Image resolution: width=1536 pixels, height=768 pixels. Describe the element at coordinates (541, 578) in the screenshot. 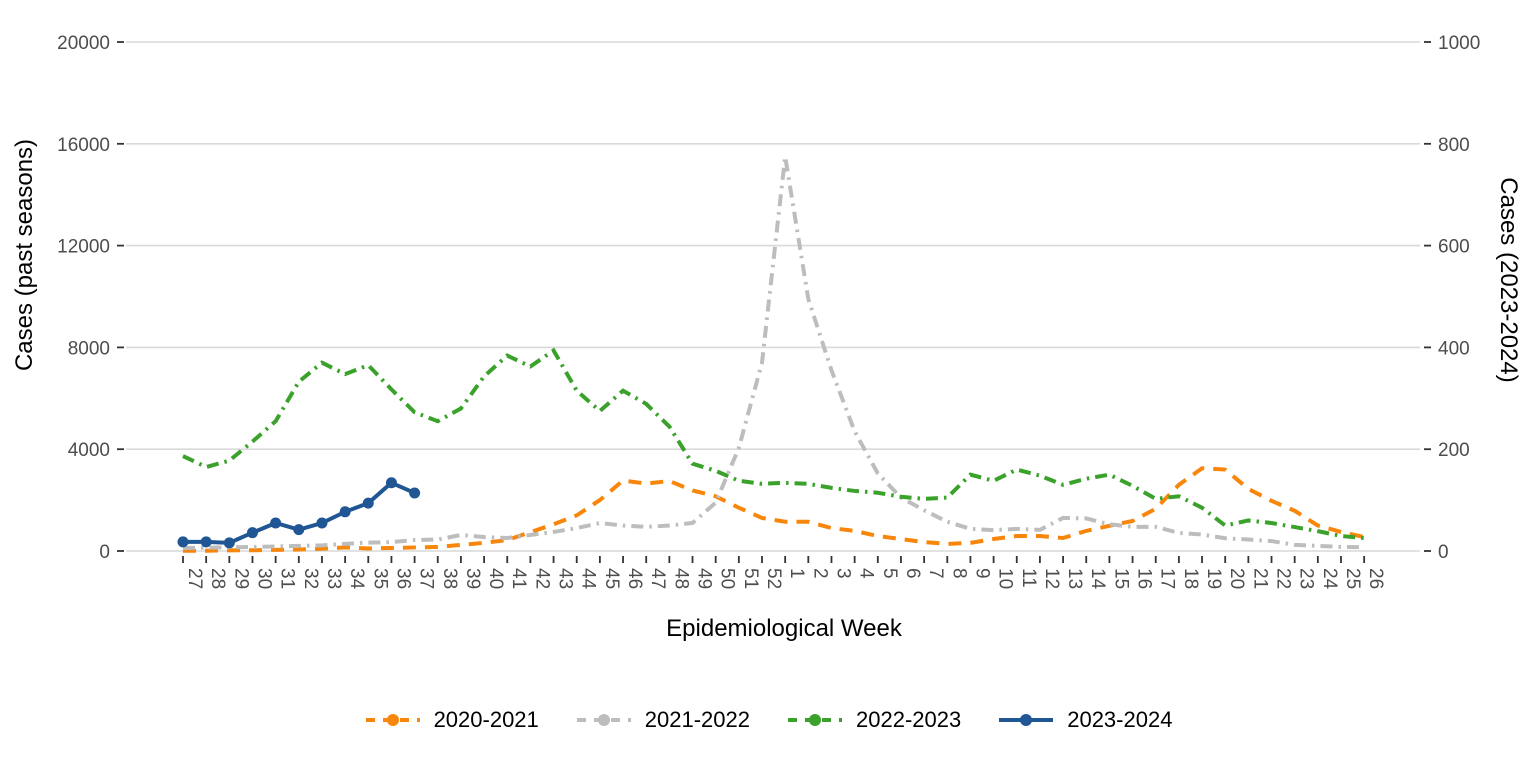

I see `x-tick-label: 42` at that location.